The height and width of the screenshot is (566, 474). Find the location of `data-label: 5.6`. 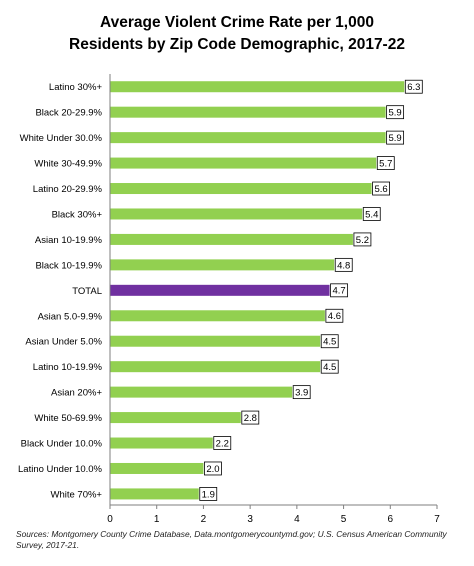

data-label: 5.6 is located at coordinates (380, 189).